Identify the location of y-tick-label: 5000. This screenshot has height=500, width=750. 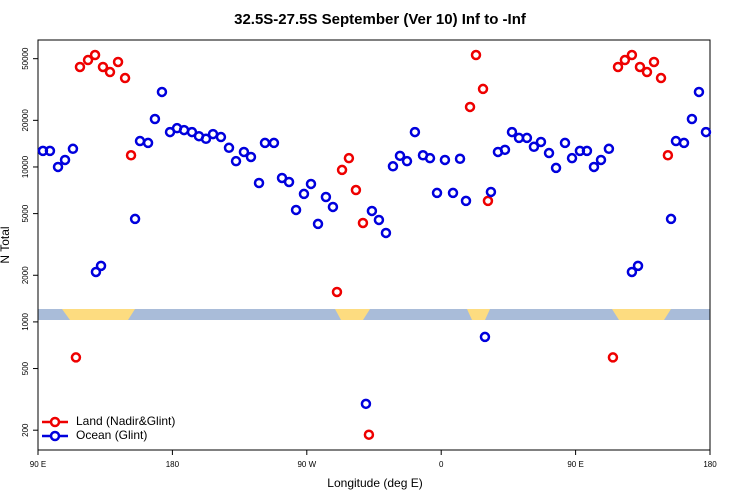
(25, 213).